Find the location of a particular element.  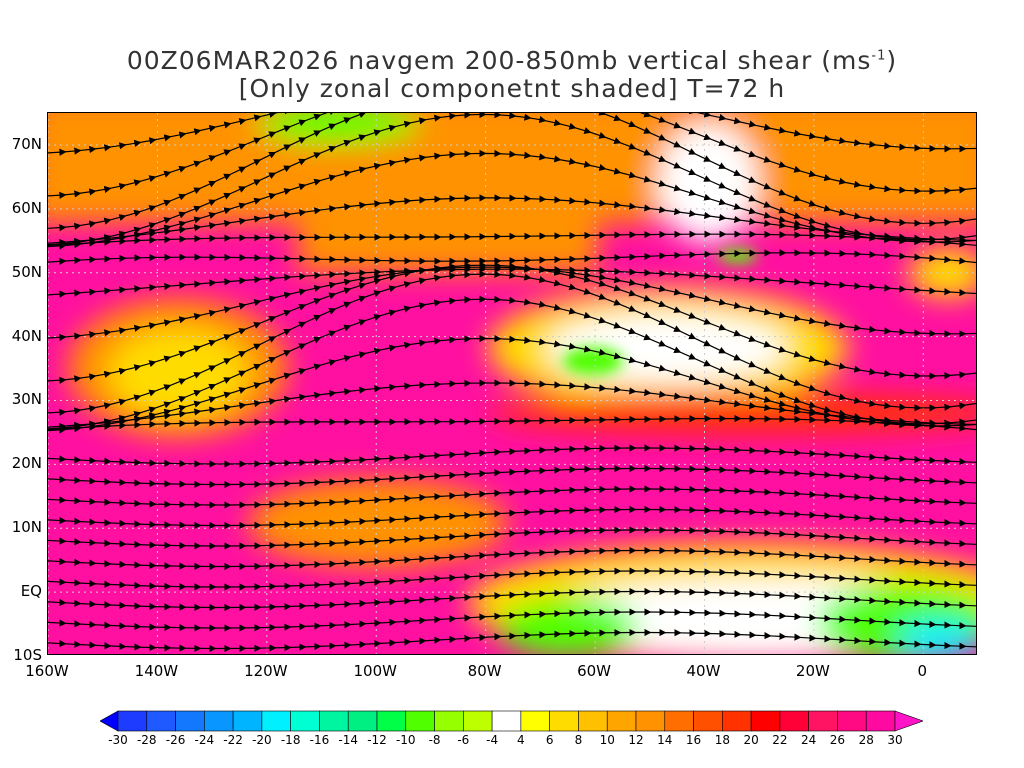

colorbar-label: 28 is located at coordinates (866, 740).